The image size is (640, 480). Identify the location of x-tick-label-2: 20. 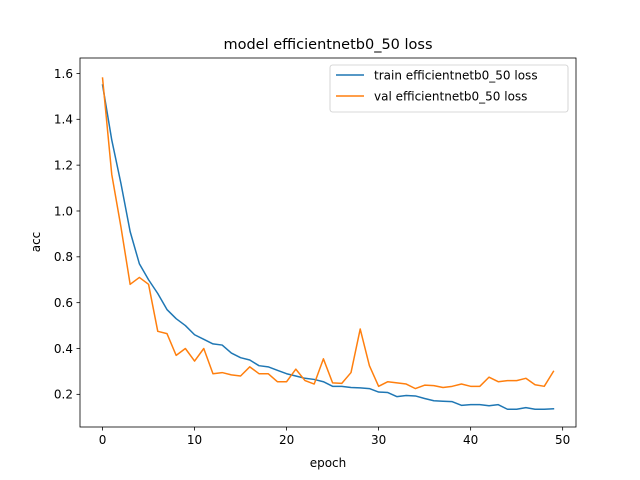
(286, 440).